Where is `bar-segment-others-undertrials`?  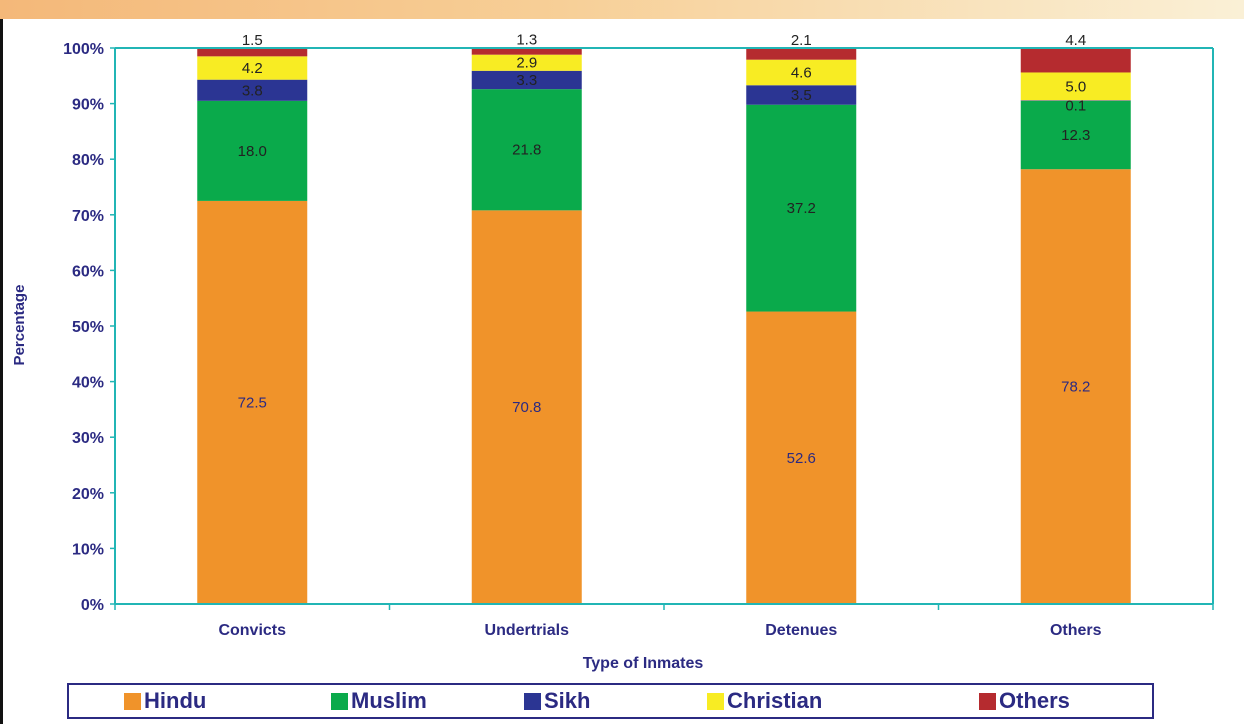
bar-segment-others-undertrials is located at coordinates (526, 51).